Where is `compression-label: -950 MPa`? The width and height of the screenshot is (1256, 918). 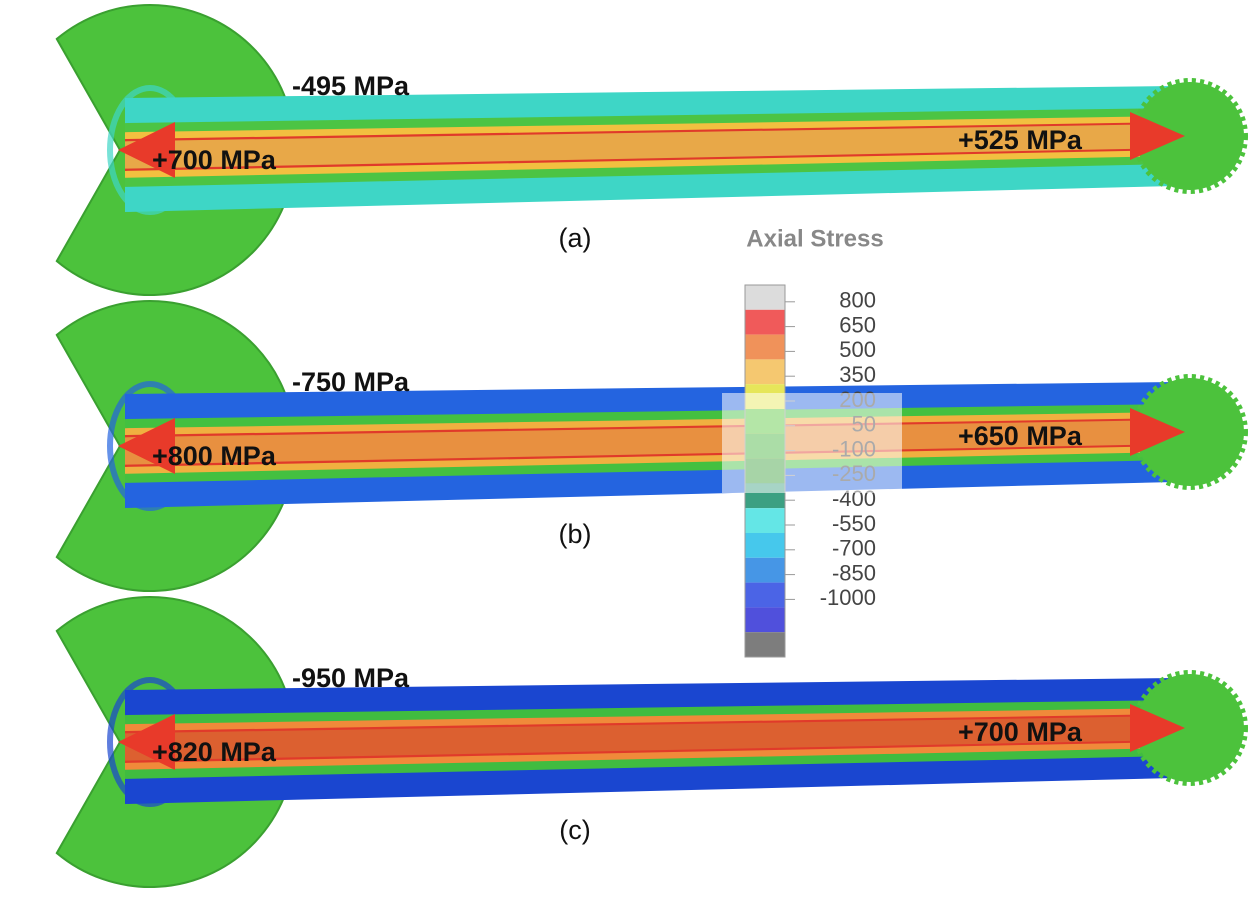
compression-label: -950 MPa is located at coordinates (351, 678).